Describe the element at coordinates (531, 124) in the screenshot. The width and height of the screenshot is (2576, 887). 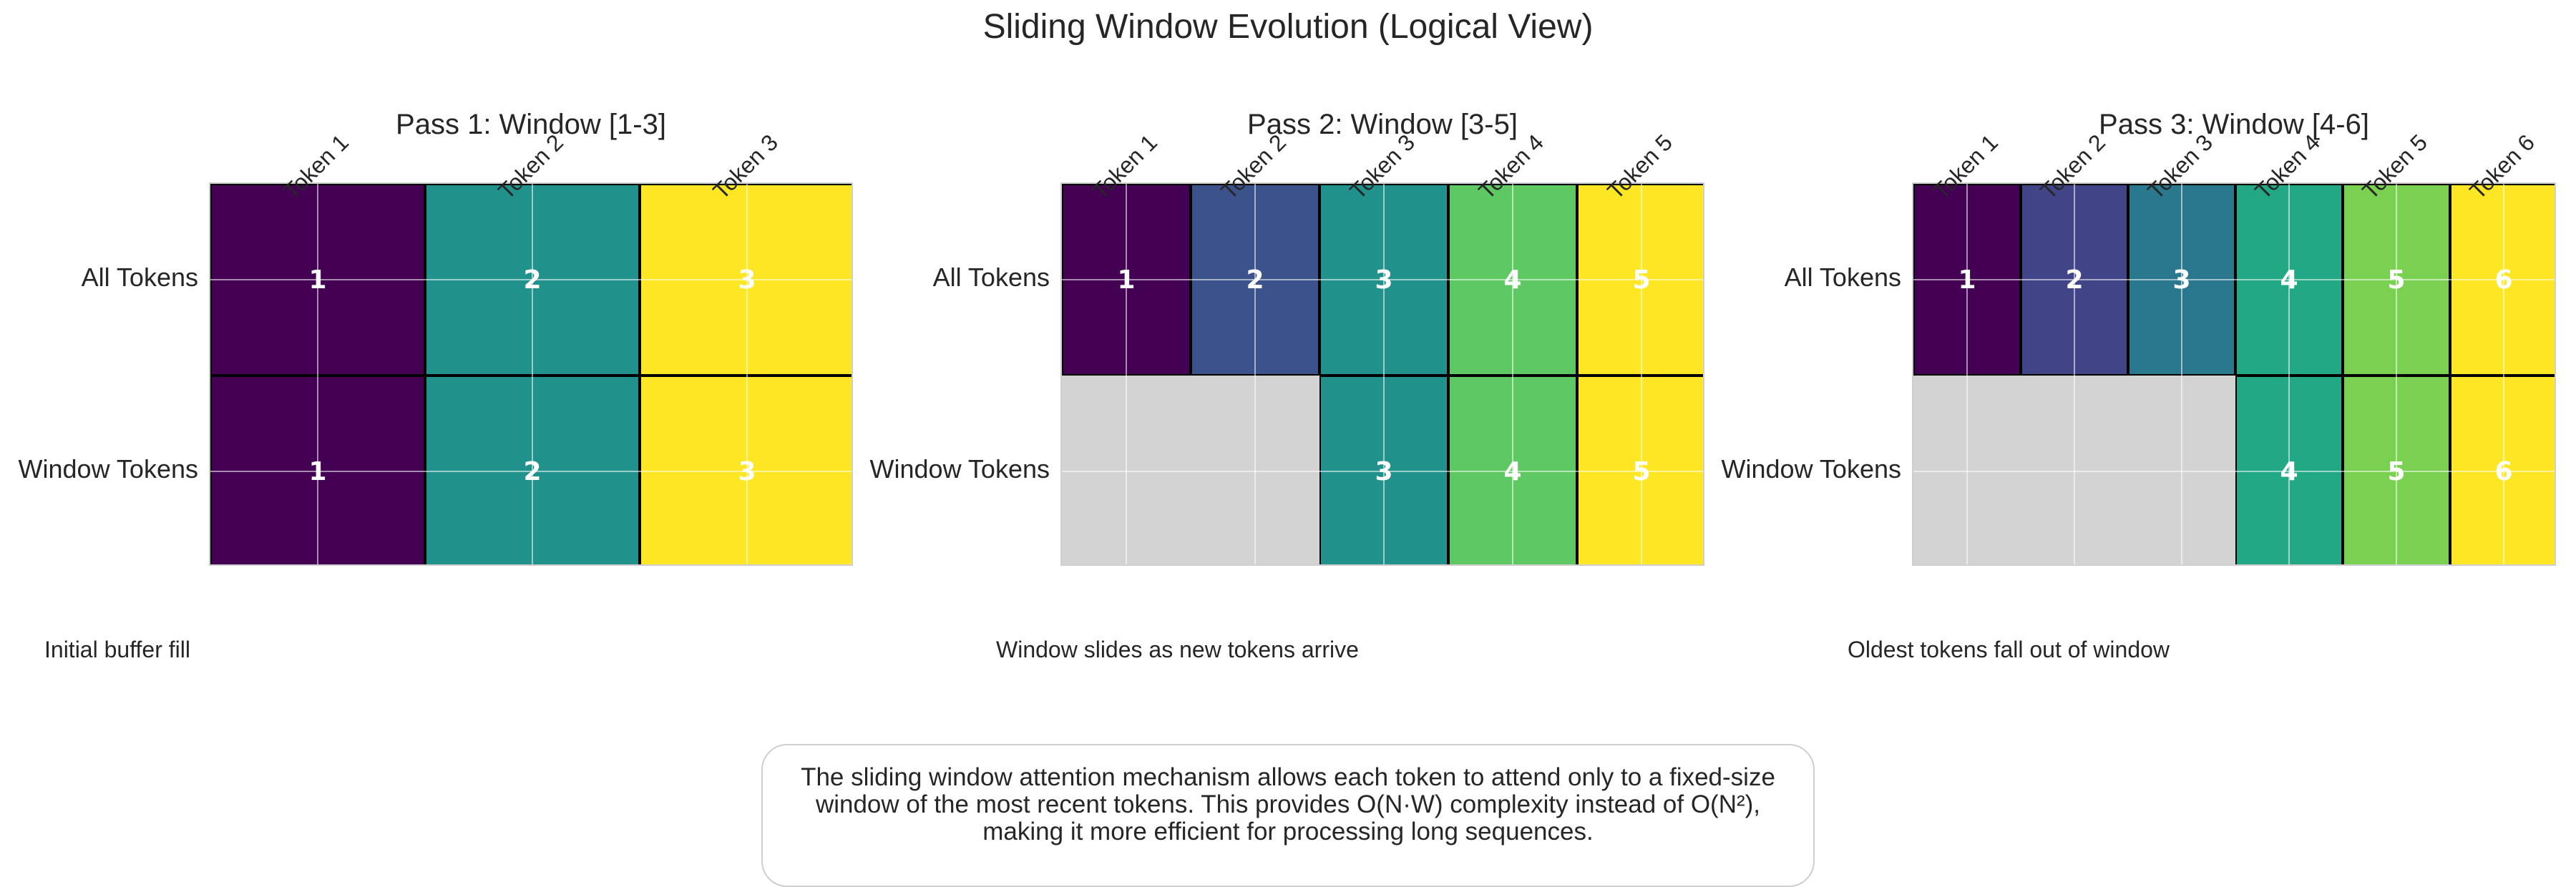
I see `panel-title: Pass 1: Window [1-3]` at that location.